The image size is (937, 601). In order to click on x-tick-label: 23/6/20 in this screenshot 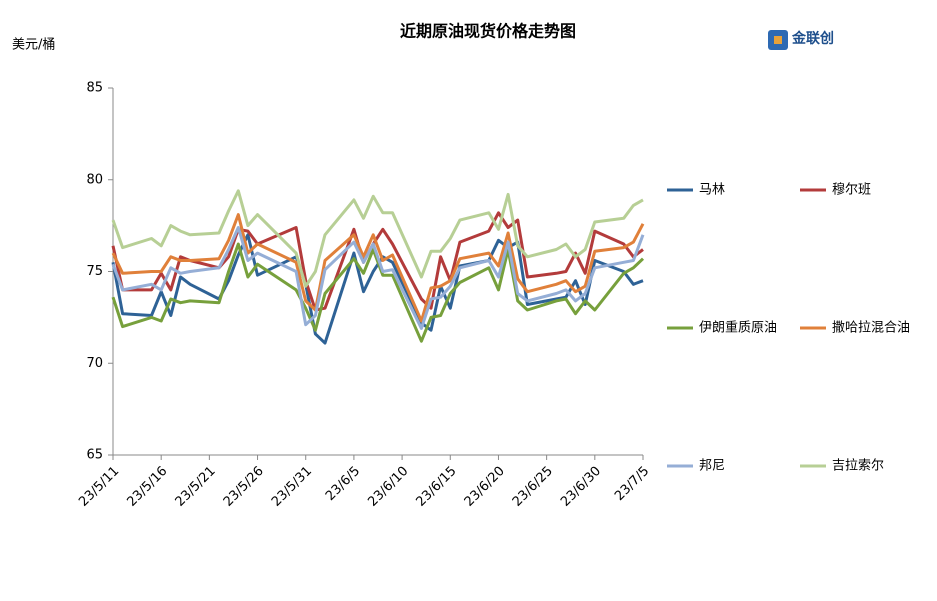, I will do `click(485, 487)`.